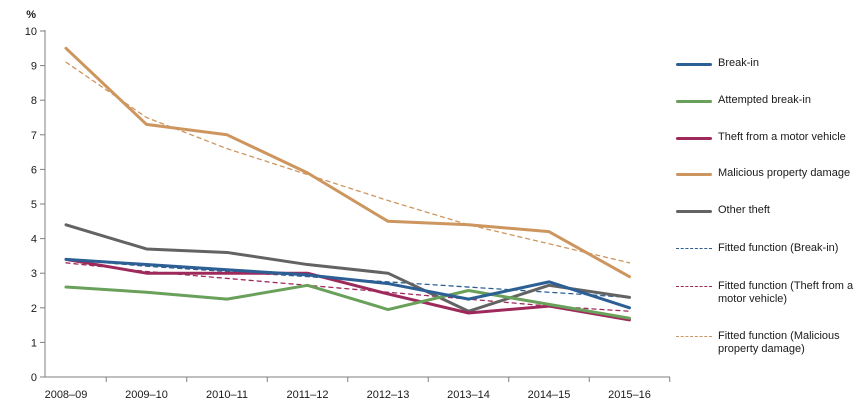 The width and height of the screenshot is (866, 414). Describe the element at coordinates (34, 205) in the screenshot. I see `y-tick-label: 5` at that location.